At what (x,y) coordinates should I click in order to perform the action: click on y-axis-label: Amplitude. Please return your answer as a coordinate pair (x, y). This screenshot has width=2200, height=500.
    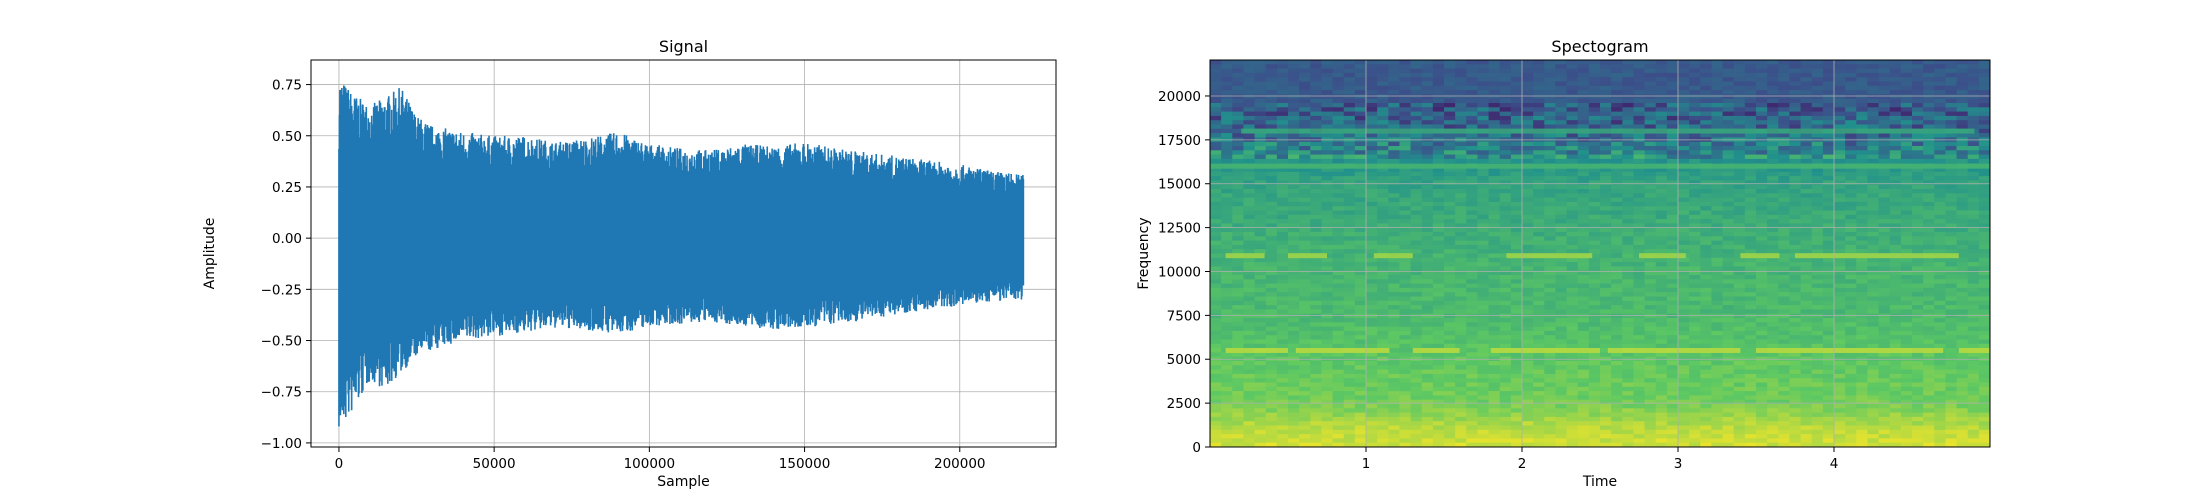
    Looking at the image, I should click on (210, 254).